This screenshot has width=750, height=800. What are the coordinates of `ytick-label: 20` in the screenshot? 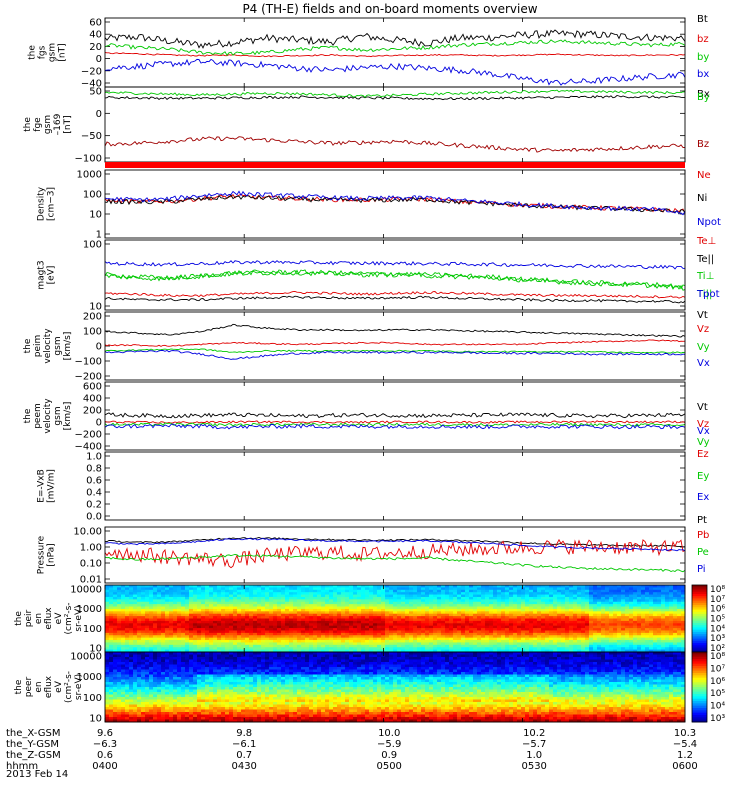 It's located at (95, 47).